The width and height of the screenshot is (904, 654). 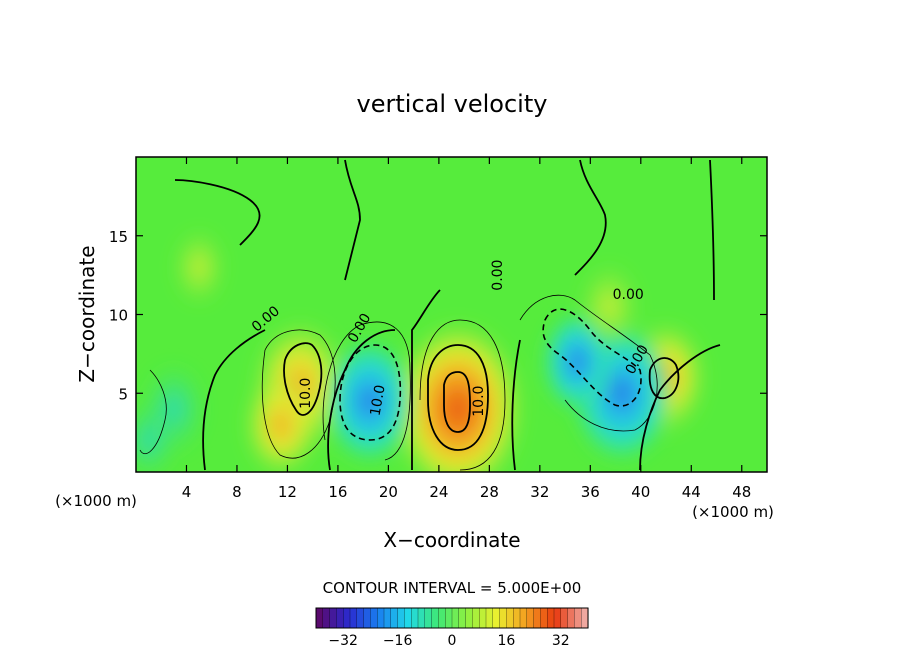 I want to click on colorbar-tick-label: 16, so click(x=506, y=641).